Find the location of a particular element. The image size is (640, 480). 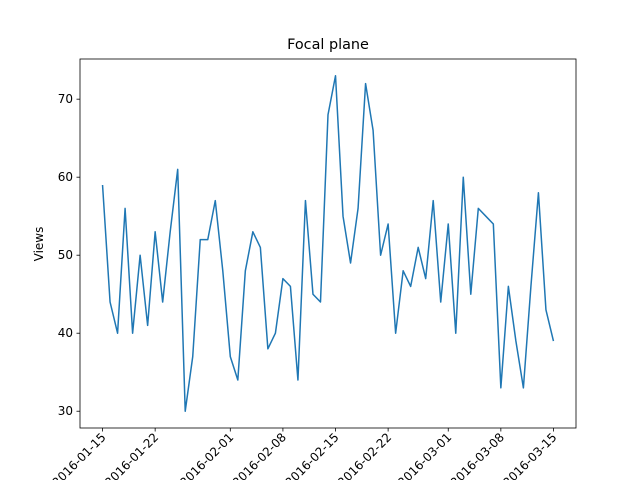

y-tick-label: 70 is located at coordinates (65, 99).